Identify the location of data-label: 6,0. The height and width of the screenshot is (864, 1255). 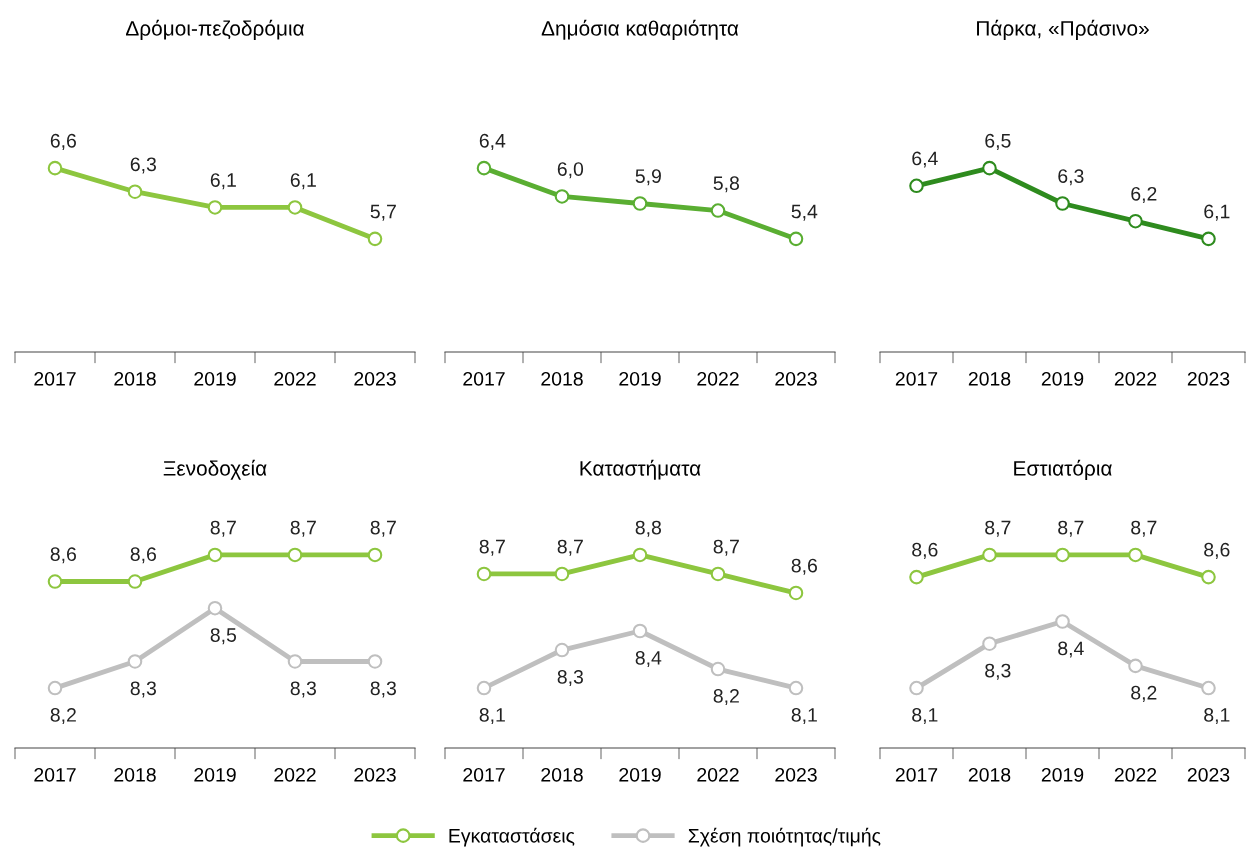
(570, 170).